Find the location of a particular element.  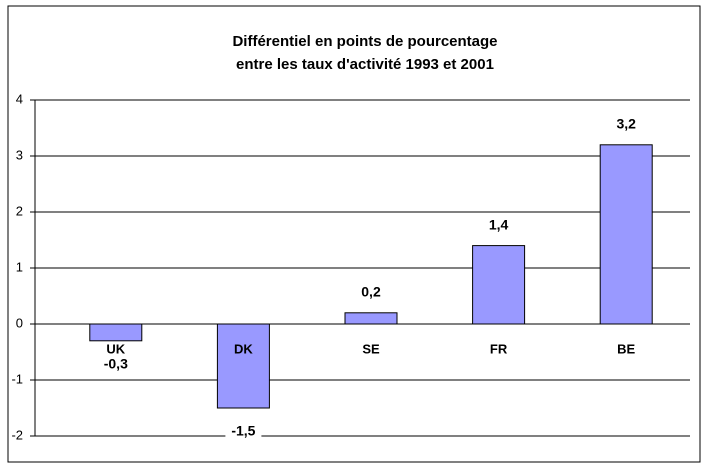

x-tick-label: BE is located at coordinates (626, 348).